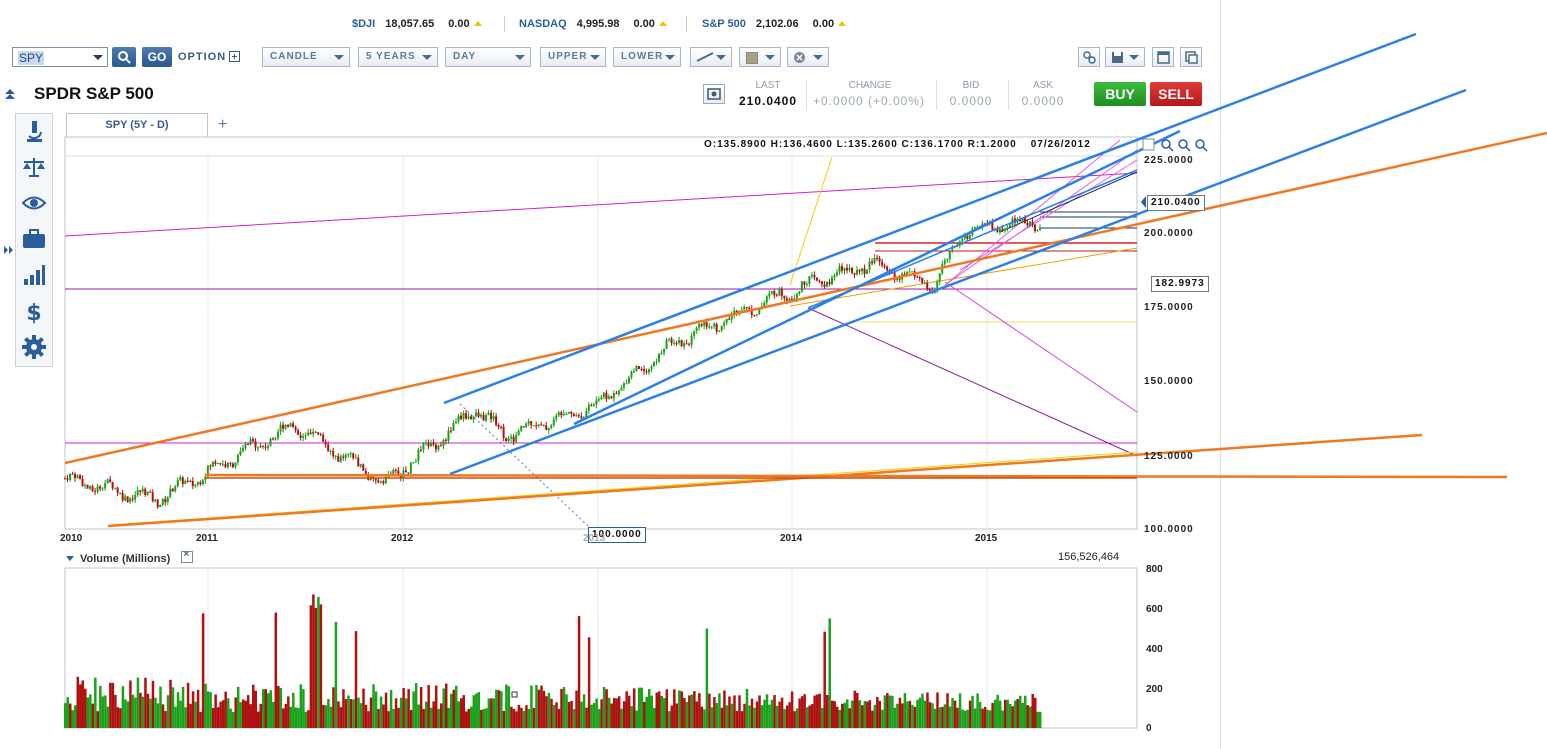 The image size is (1547, 749). Describe the element at coordinates (417, 24) in the screenshot. I see `ticker-dji: $DJI 18,057.65 0.00` at that location.